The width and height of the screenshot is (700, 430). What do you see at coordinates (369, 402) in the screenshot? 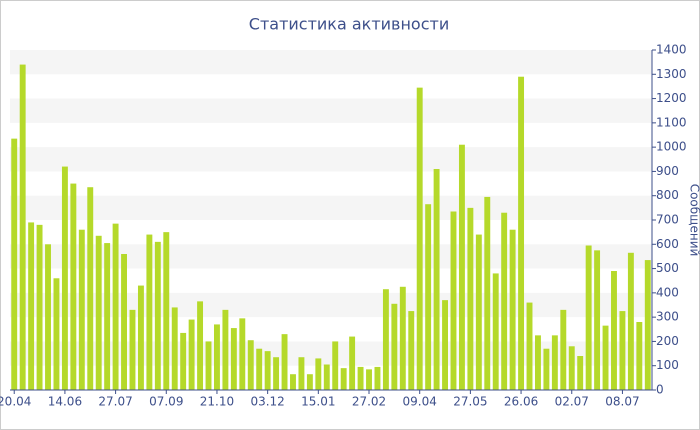
I see `x-tick-label: 27.02` at bounding box center [369, 402].